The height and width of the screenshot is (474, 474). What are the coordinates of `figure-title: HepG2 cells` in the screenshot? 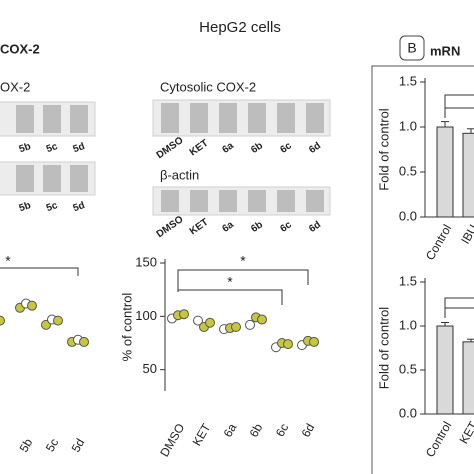 It's located at (240, 27).